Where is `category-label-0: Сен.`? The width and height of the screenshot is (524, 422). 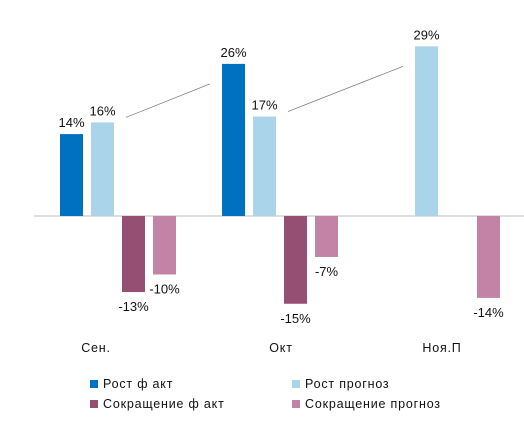
category-label-0: Сен. is located at coordinates (96, 348).